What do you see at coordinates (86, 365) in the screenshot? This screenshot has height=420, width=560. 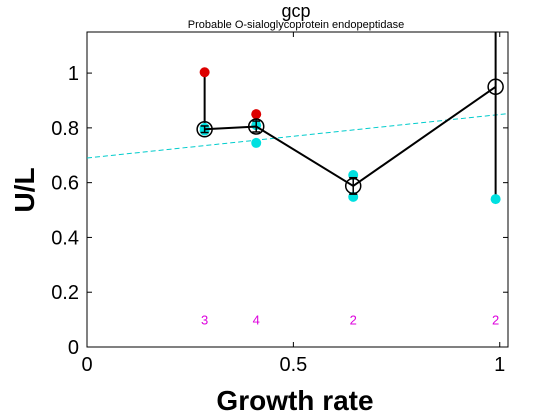 I see `x-tick-label: 0` at bounding box center [86, 365].